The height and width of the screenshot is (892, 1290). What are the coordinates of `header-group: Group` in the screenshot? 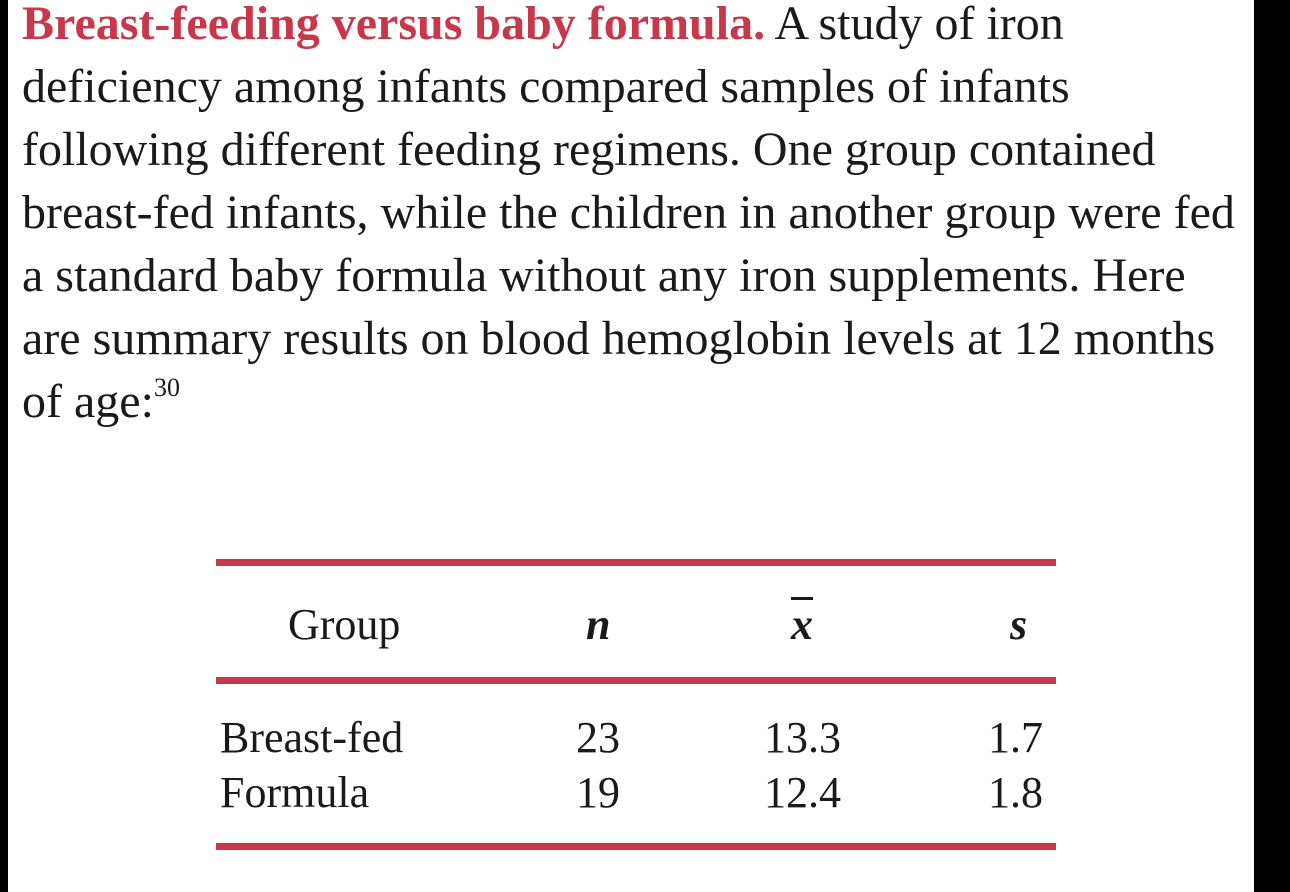 It's located at (344, 624).